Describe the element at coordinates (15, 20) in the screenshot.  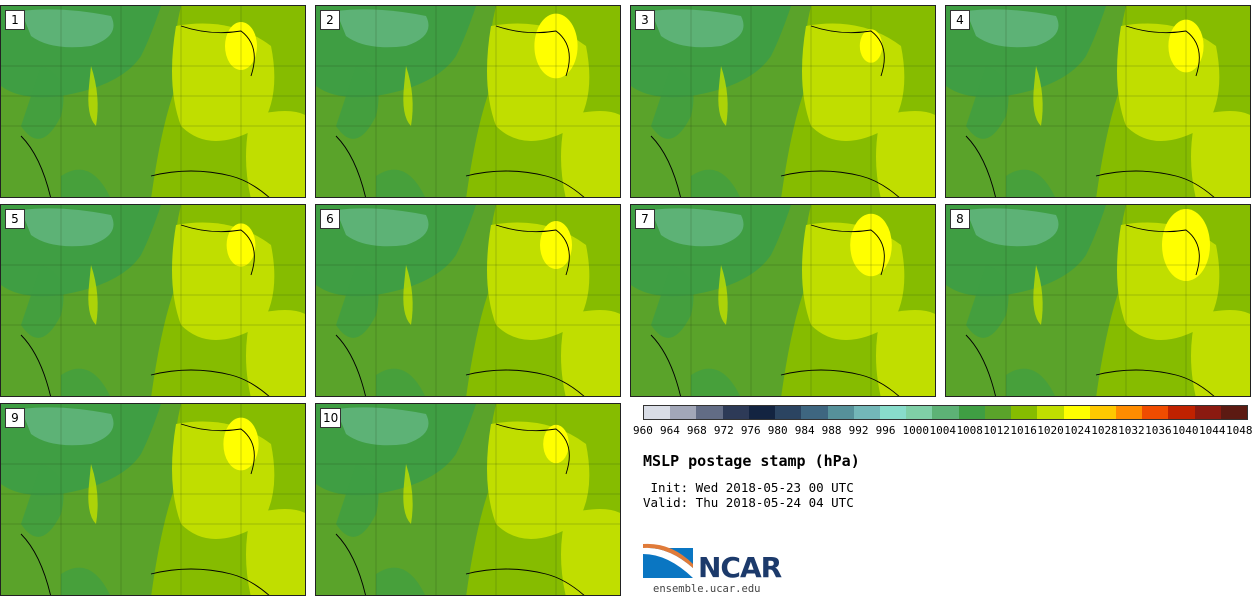
I see `panel-number: 1` at that location.